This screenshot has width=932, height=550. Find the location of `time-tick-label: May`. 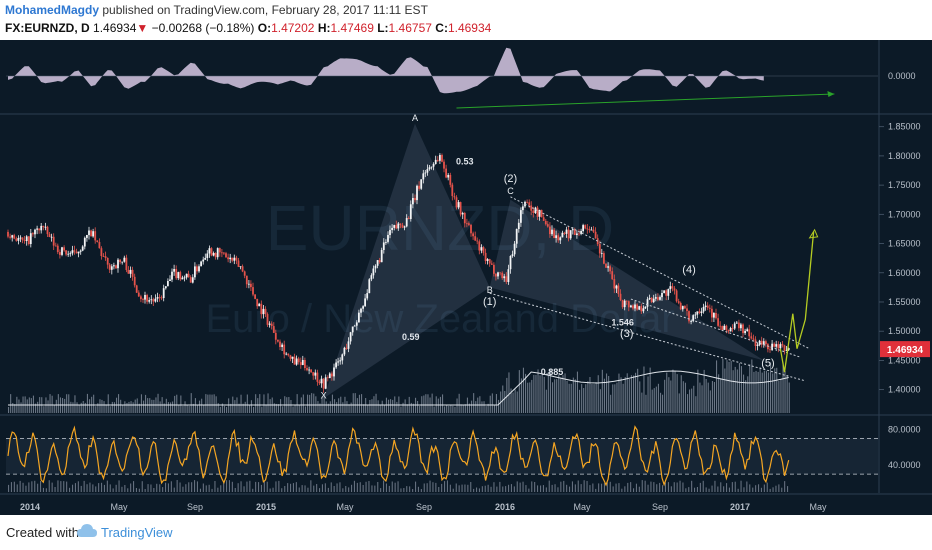

time-tick-label: May is located at coordinates (818, 507).